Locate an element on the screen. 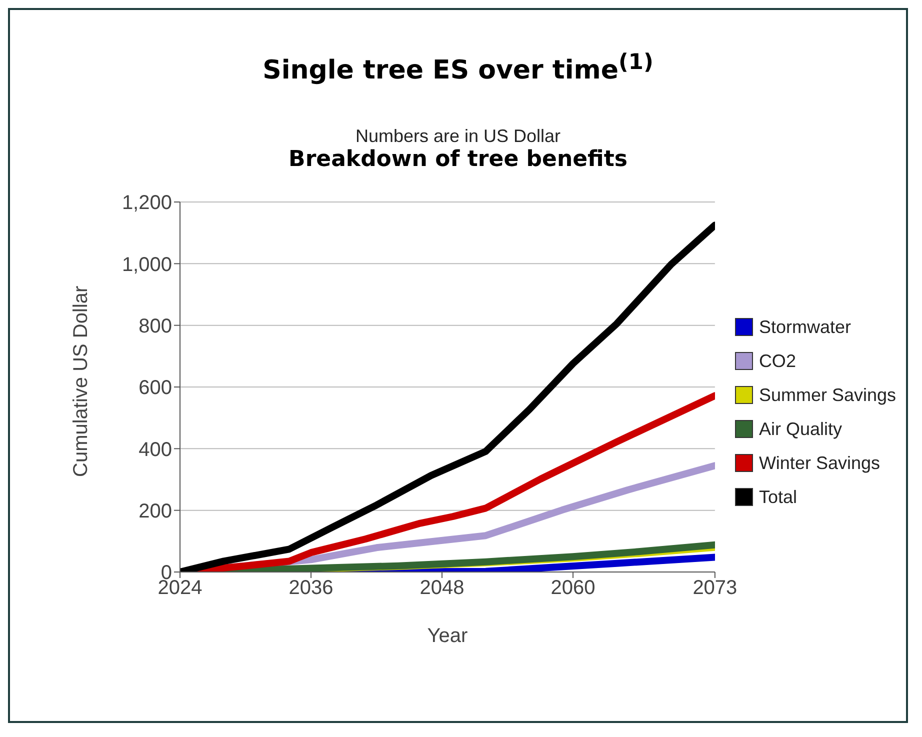 The width and height of the screenshot is (922, 737). y-axis-title: Cumulative US Dollar is located at coordinates (81, 381).